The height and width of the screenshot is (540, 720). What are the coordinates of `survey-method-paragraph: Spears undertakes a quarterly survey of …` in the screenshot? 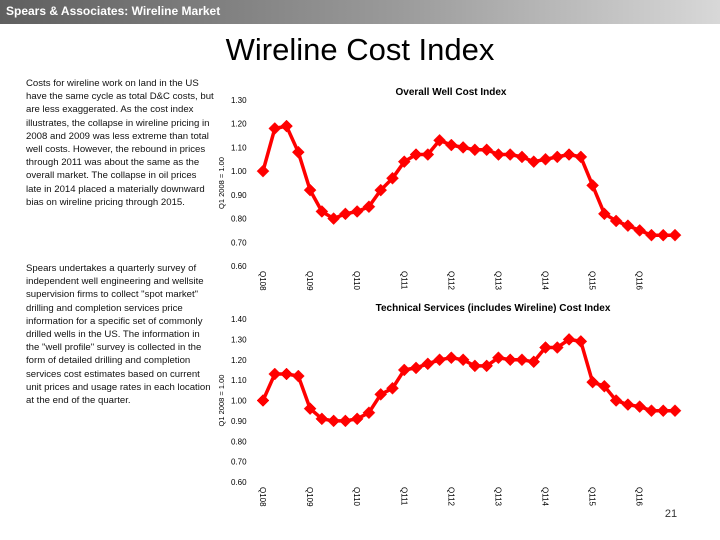 It's located at (118, 335).